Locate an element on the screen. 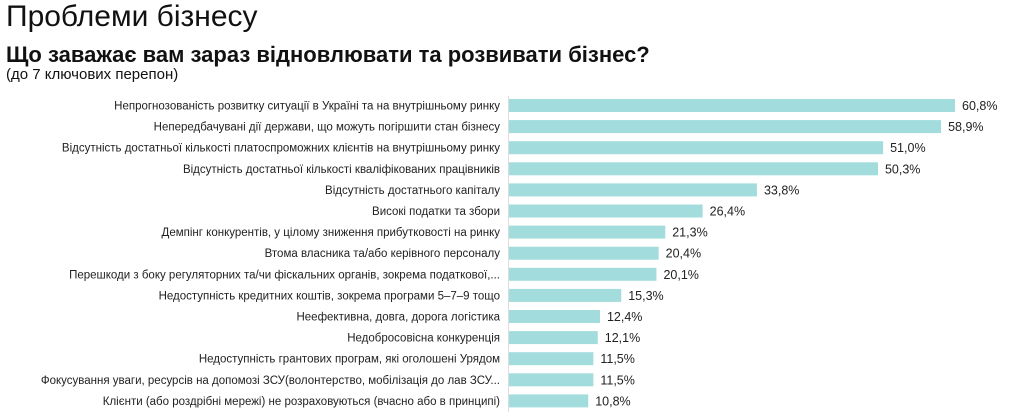 The height and width of the screenshot is (414, 1010). data-label: 20,1% is located at coordinates (680, 275).